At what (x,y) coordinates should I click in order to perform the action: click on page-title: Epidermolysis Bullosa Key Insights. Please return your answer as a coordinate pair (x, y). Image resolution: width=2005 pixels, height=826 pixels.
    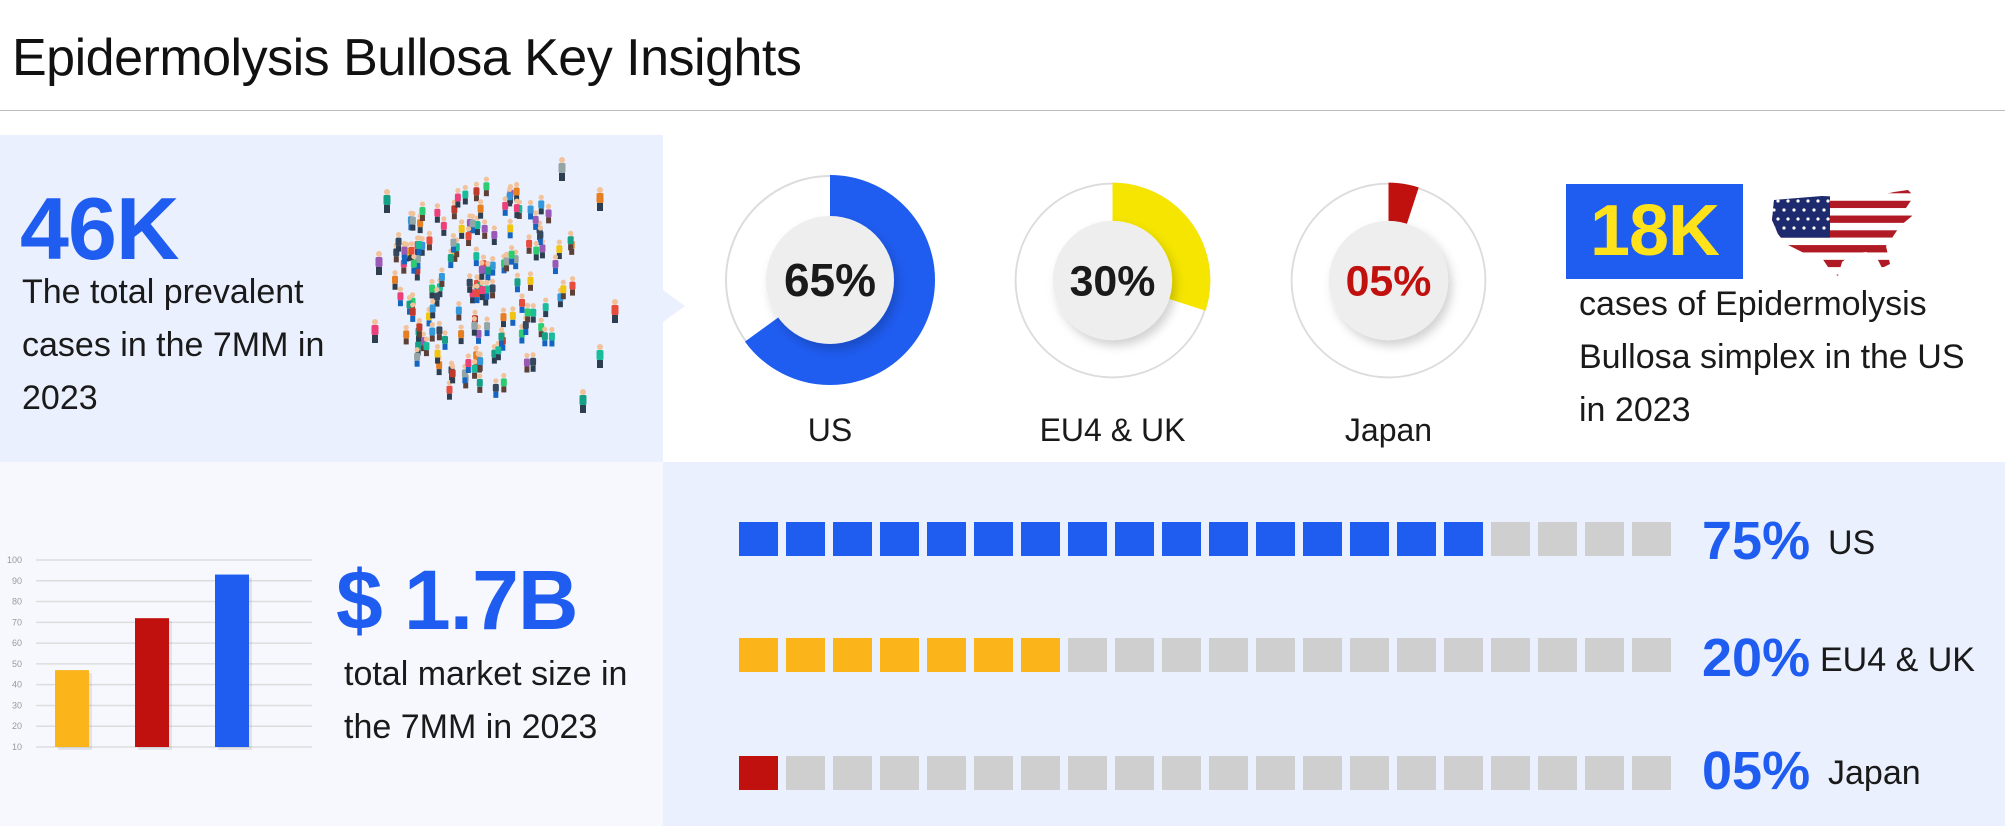
    Looking at the image, I should click on (407, 58).